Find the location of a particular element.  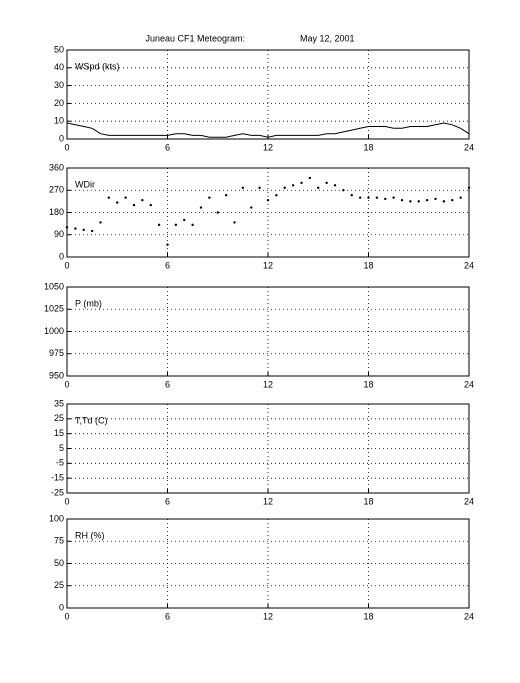

y-tick-label: -25 is located at coordinates (57, 492).